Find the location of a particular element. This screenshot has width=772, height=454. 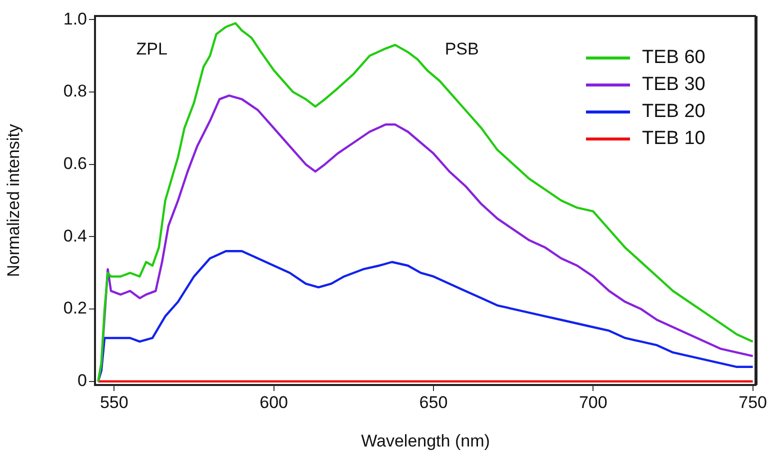

x-axis-title: Wavelength (nm) is located at coordinates (425, 440).